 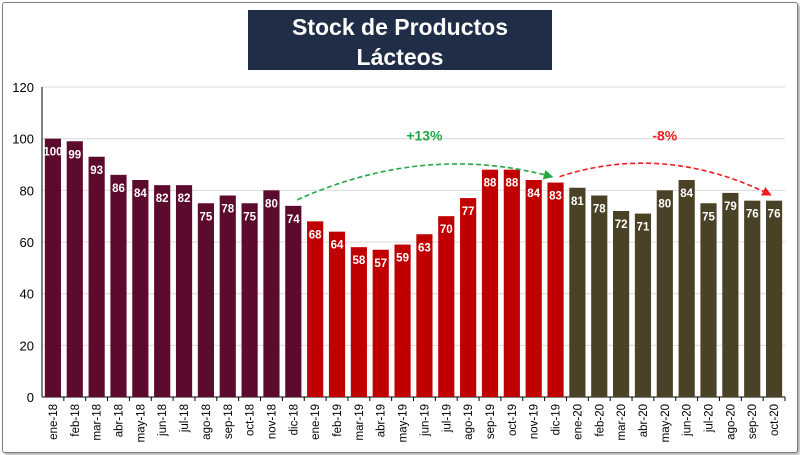 I want to click on x-tick-label: dic-18, so click(x=294, y=419).